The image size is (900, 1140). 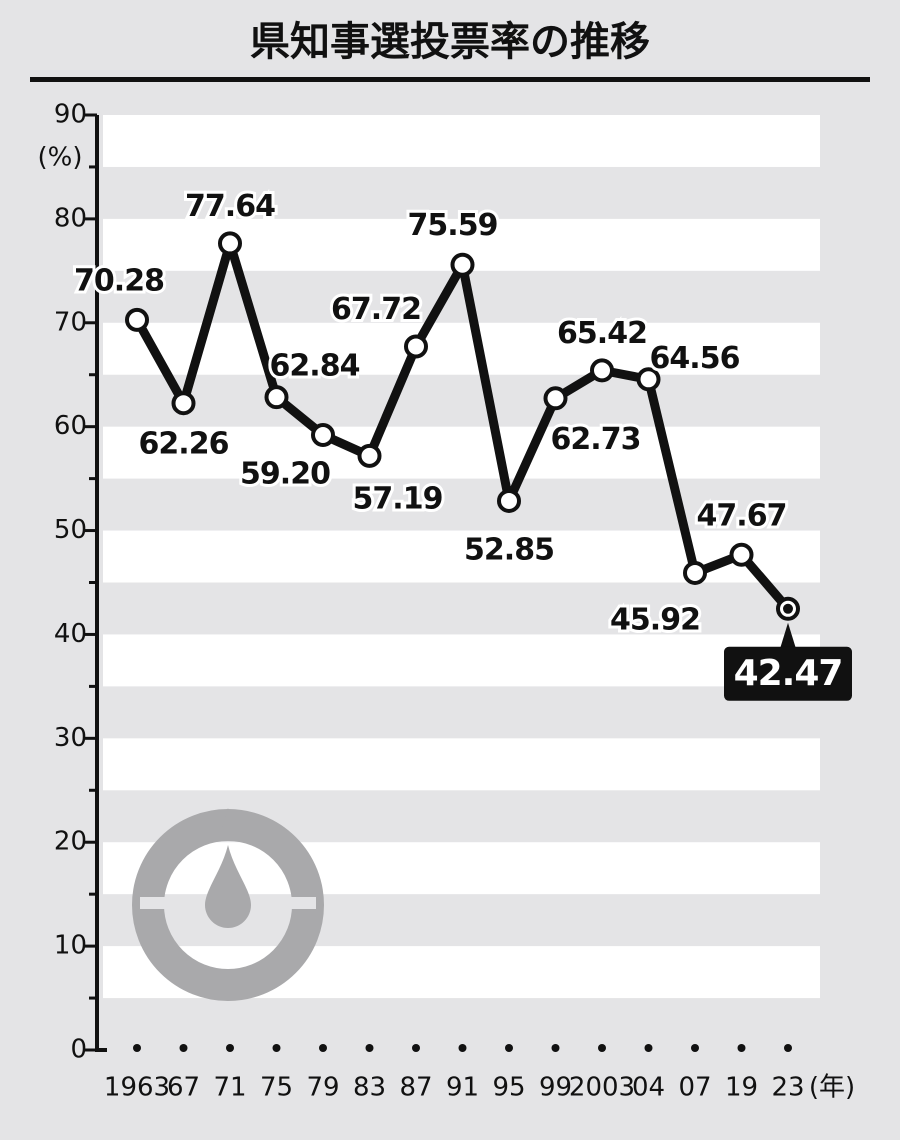 What do you see at coordinates (70, 426) in the screenshot?
I see `y-tick-label: 60` at bounding box center [70, 426].